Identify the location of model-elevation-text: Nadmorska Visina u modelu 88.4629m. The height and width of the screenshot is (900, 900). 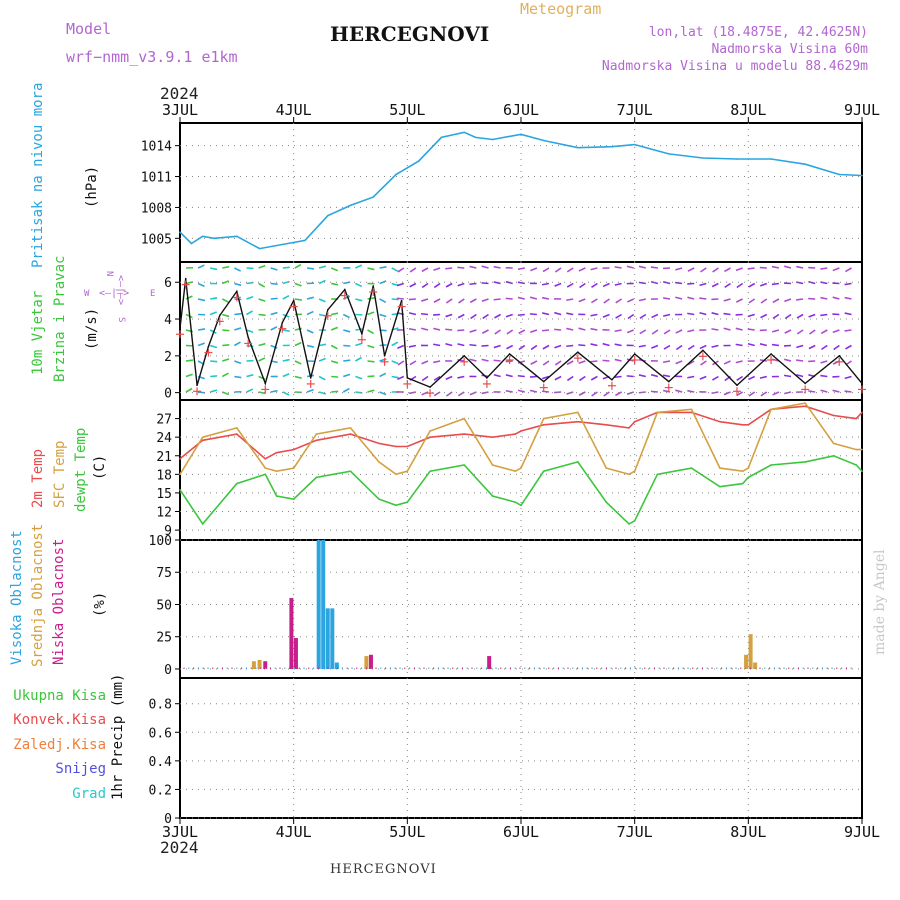
(734, 66).